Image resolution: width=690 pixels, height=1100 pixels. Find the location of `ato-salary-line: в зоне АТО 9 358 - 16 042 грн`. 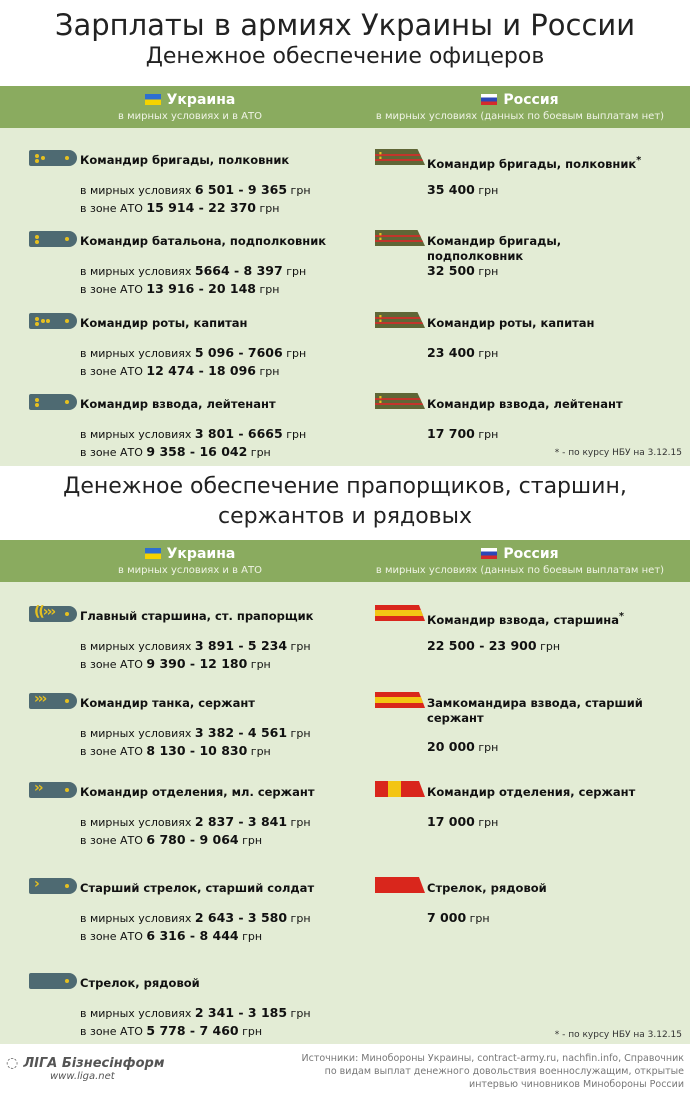

ato-salary-line: в зоне АТО 9 358 - 16 042 грн is located at coordinates (175, 451).